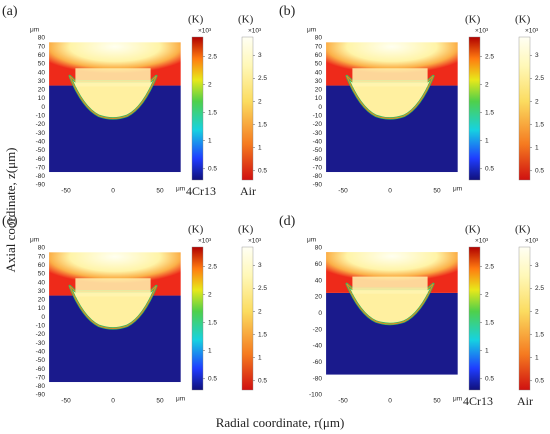  I want to click on pool-core, so click(390, 285).